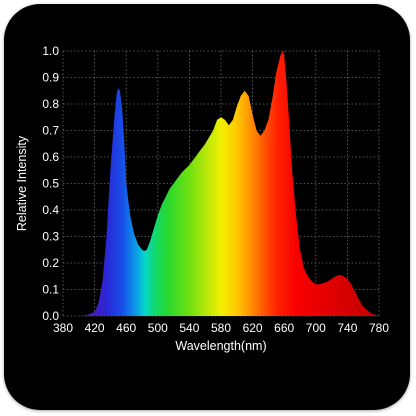  I want to click on y-tick-label: 0.7, so click(50, 131).